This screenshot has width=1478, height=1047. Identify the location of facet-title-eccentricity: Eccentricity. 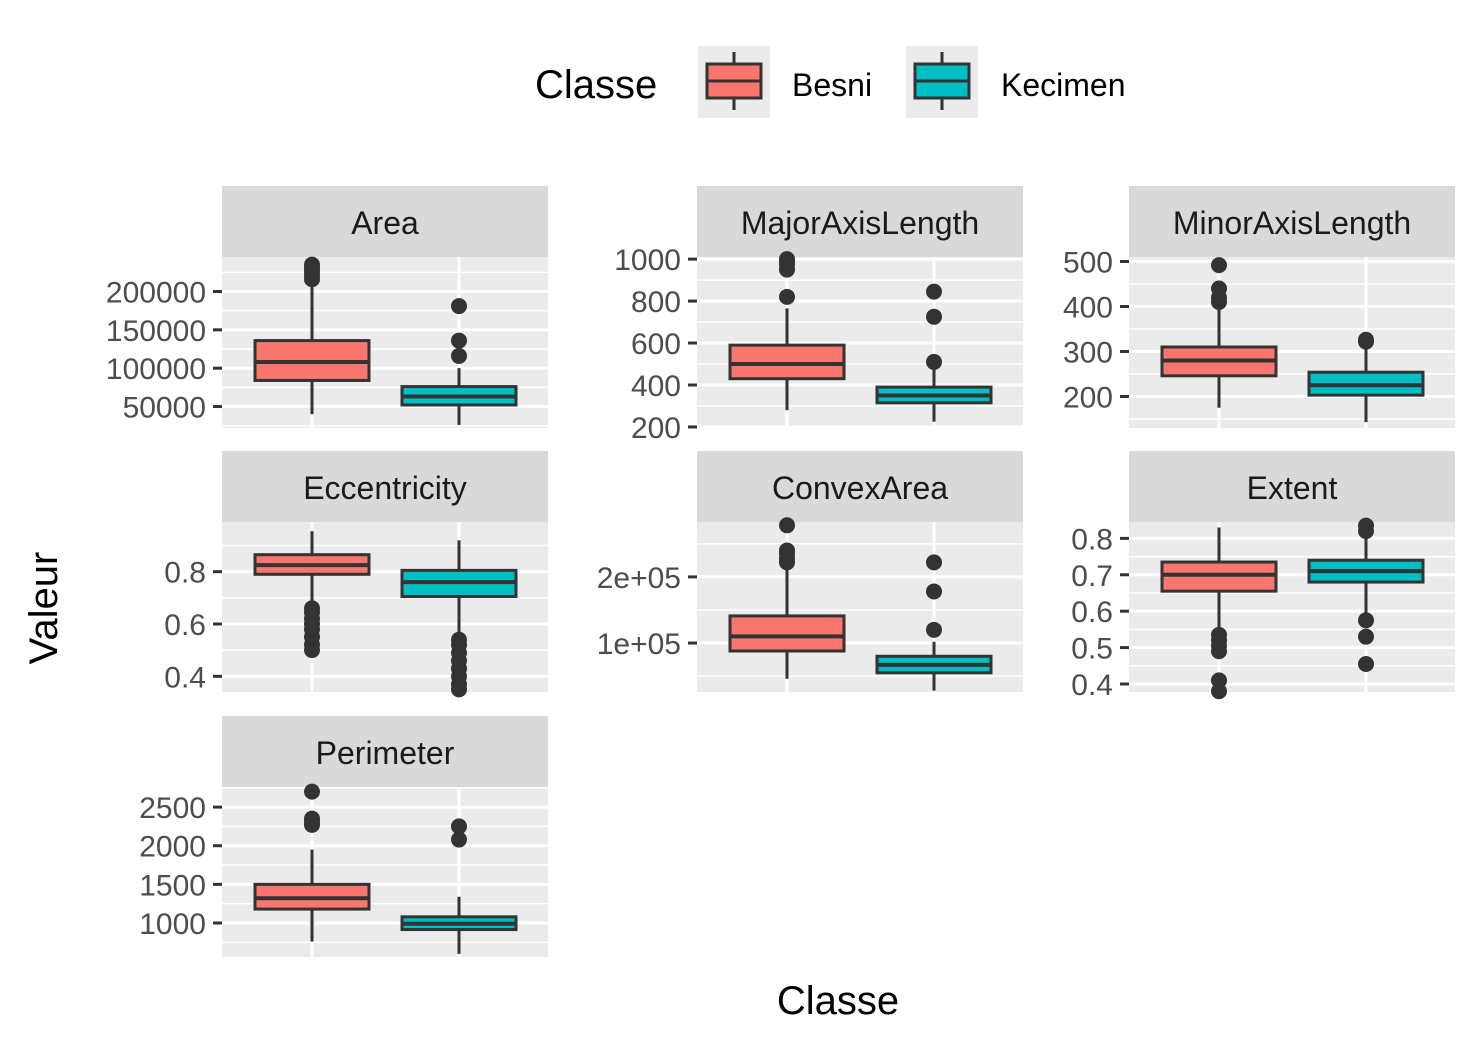
(385, 488).